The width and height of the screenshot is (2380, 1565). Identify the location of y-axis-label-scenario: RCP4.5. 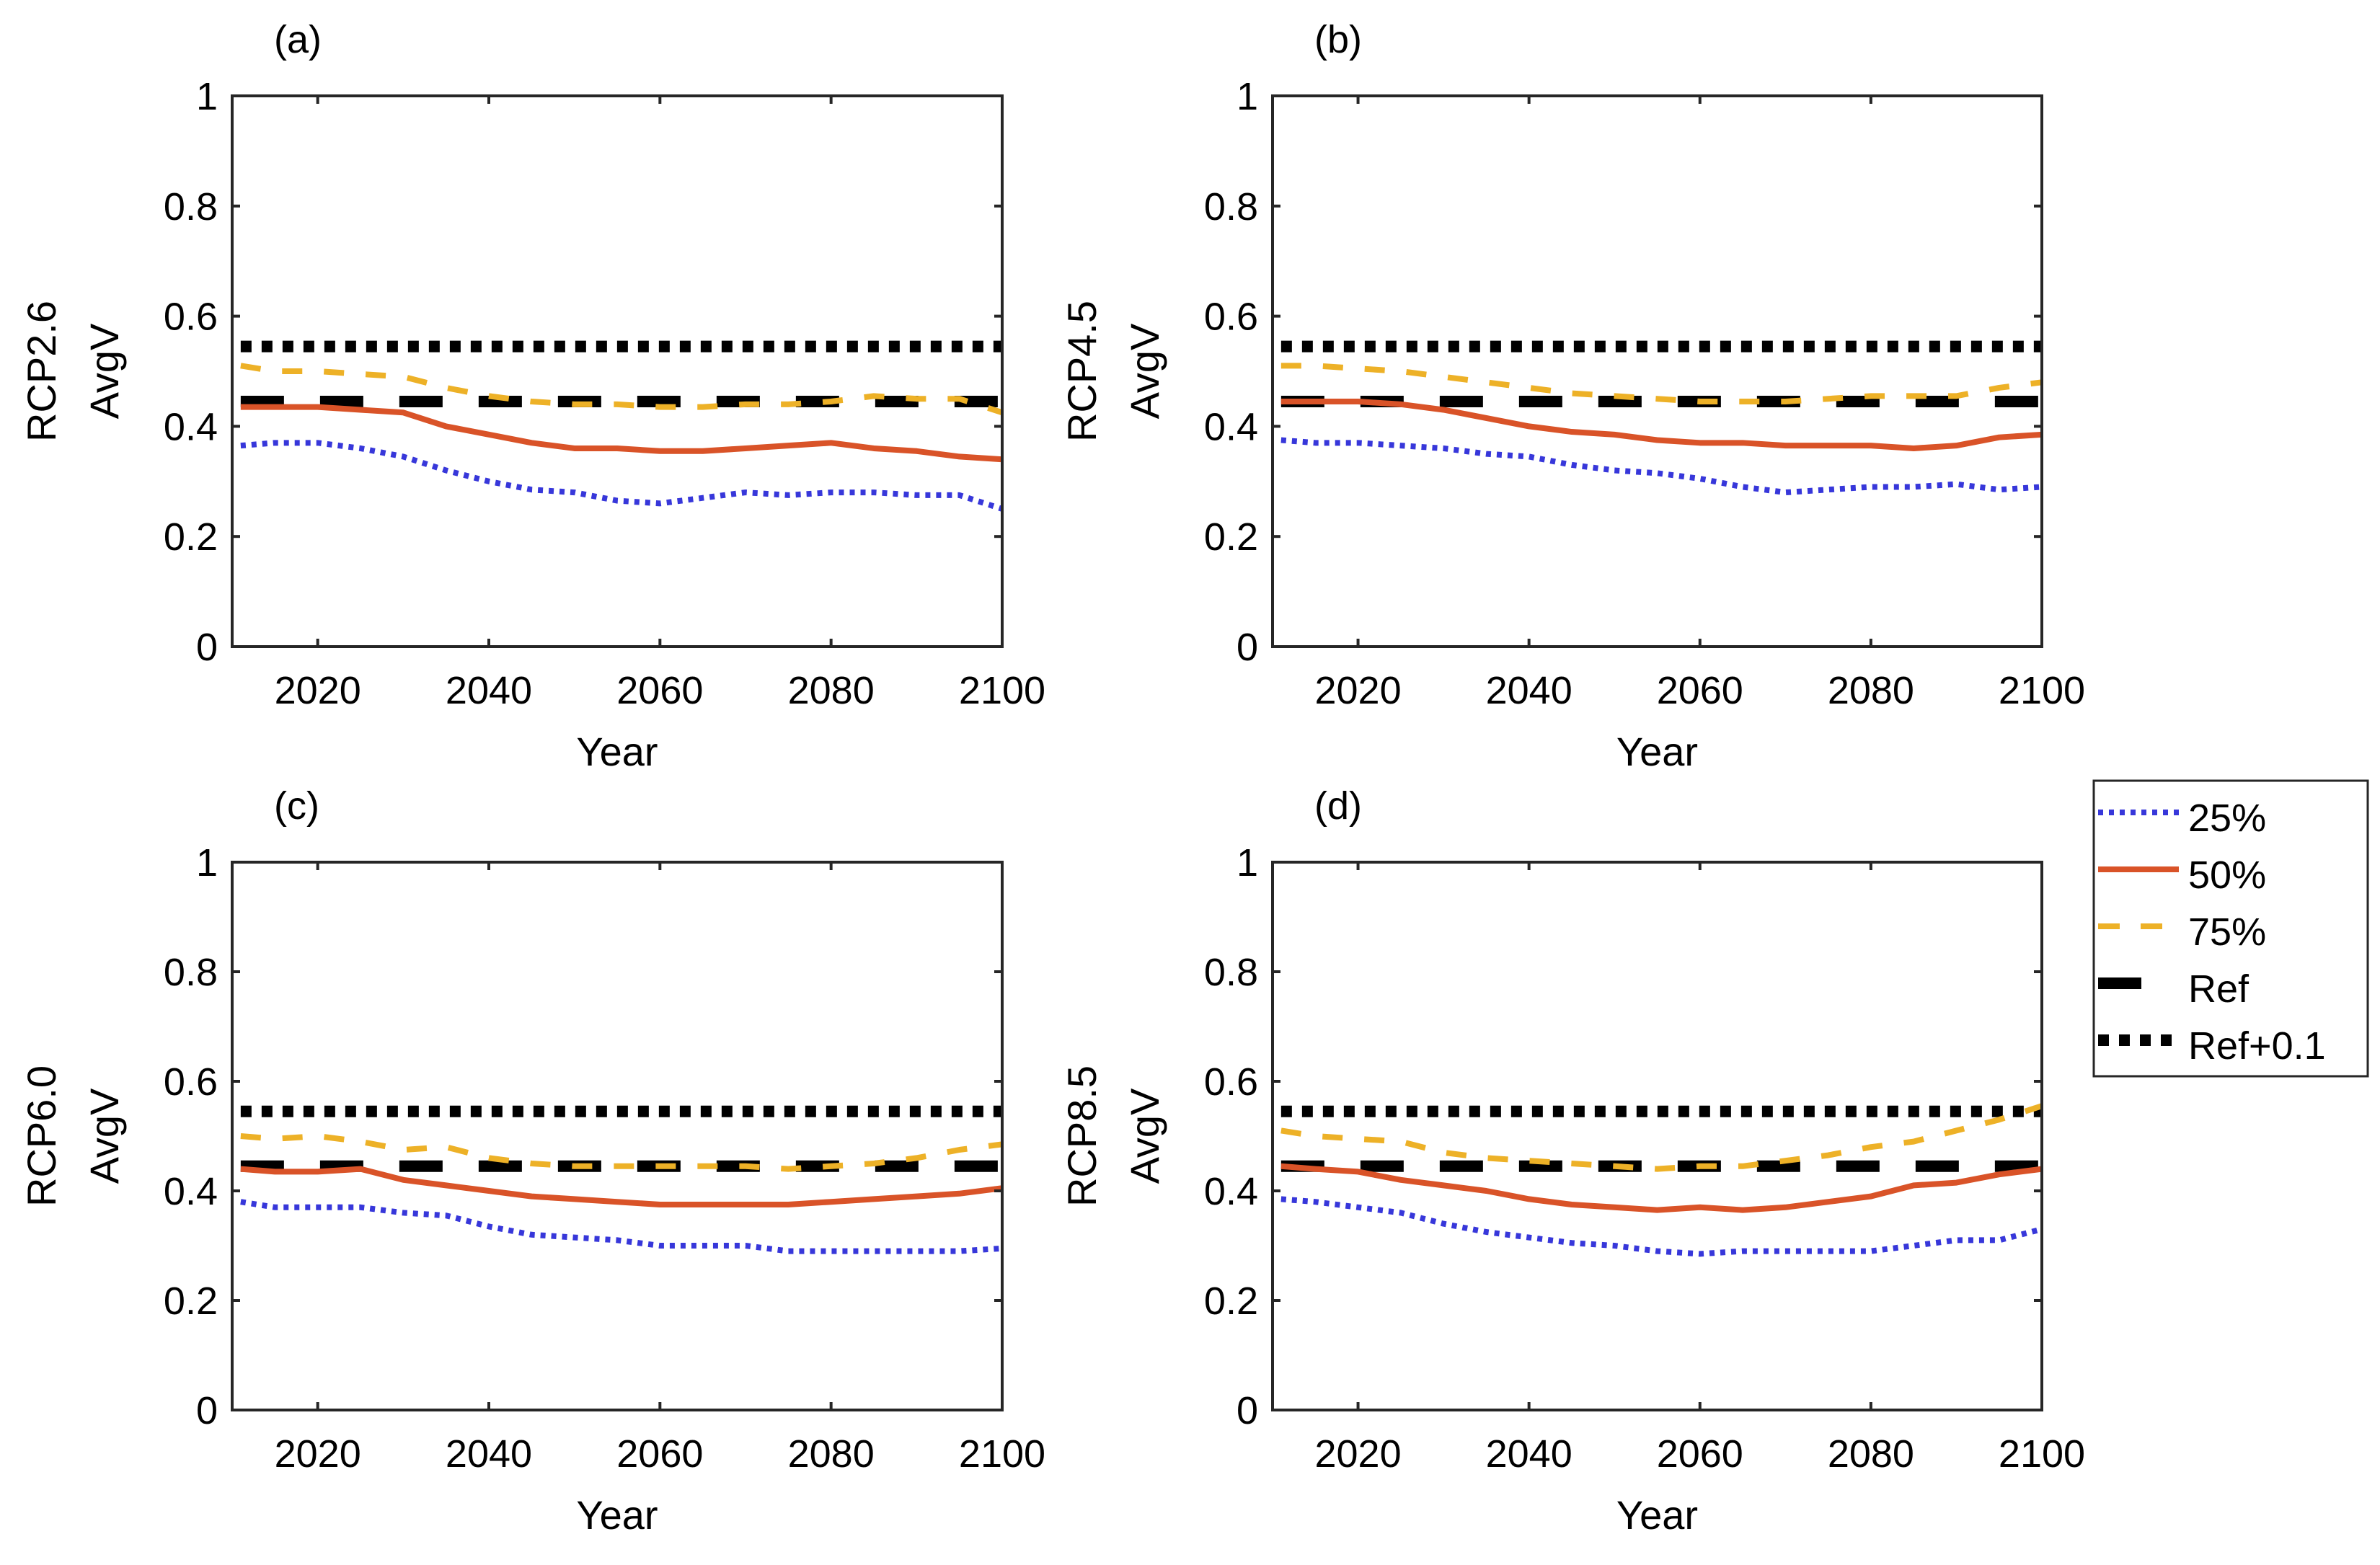
(1082, 372).